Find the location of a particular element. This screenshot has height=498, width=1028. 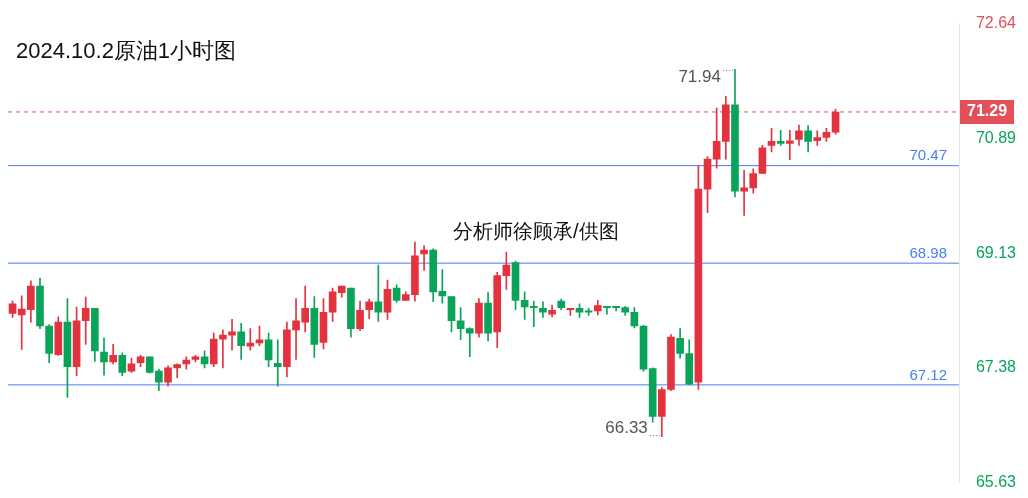

annotation: 分析师徐顾承/供图 is located at coordinates (536, 230).